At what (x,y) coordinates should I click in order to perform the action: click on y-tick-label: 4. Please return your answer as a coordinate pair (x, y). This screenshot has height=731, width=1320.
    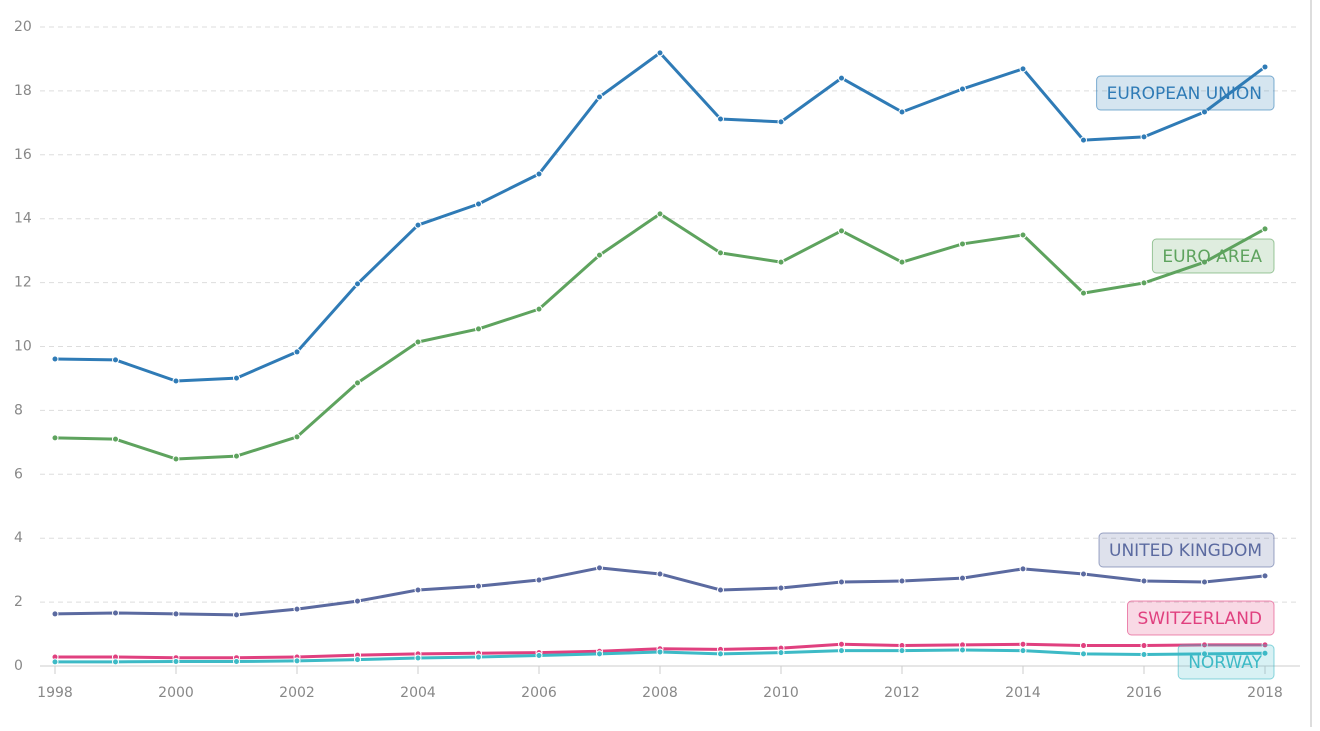
    Looking at the image, I should click on (18, 538).